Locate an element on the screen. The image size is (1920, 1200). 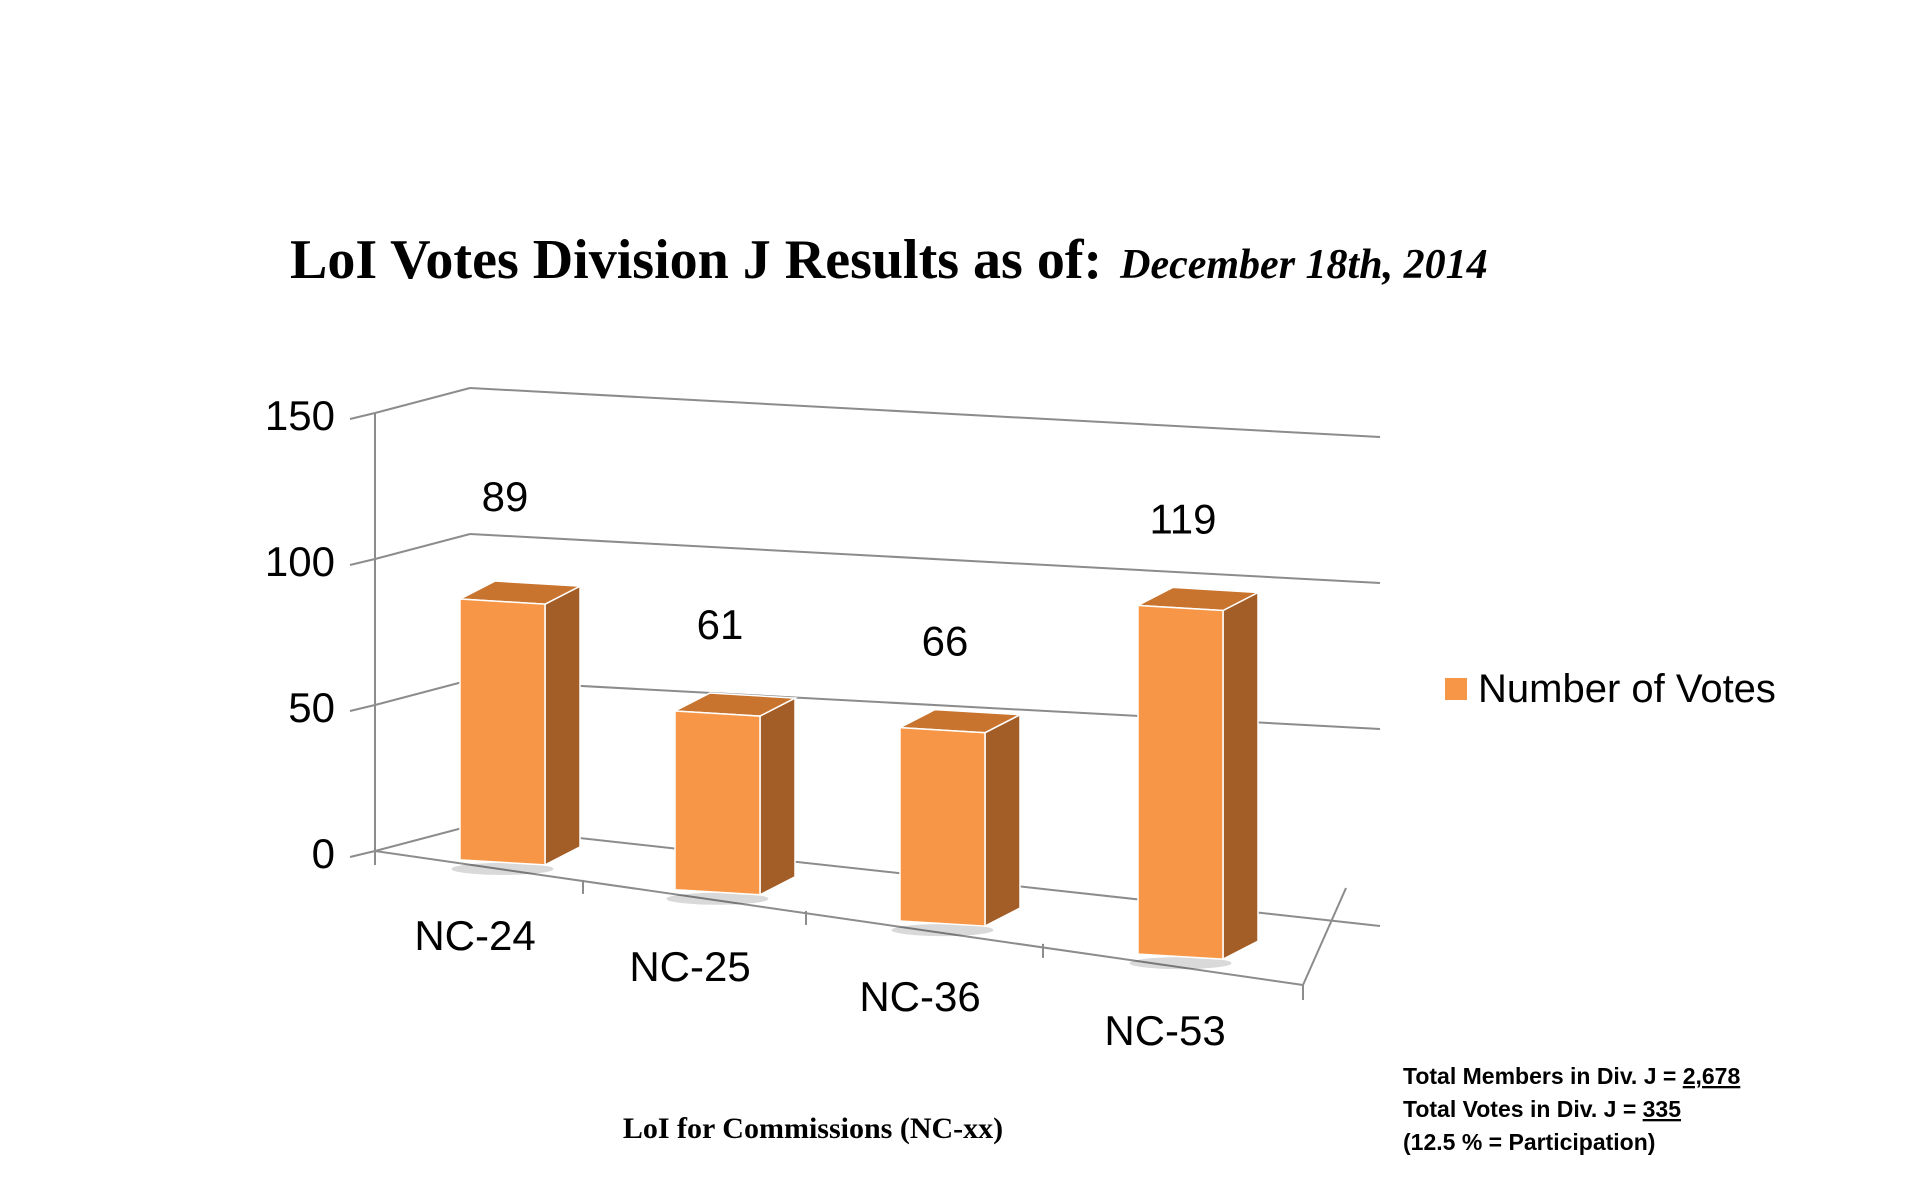
y-tick-label: 100 is located at coordinates (300, 561).